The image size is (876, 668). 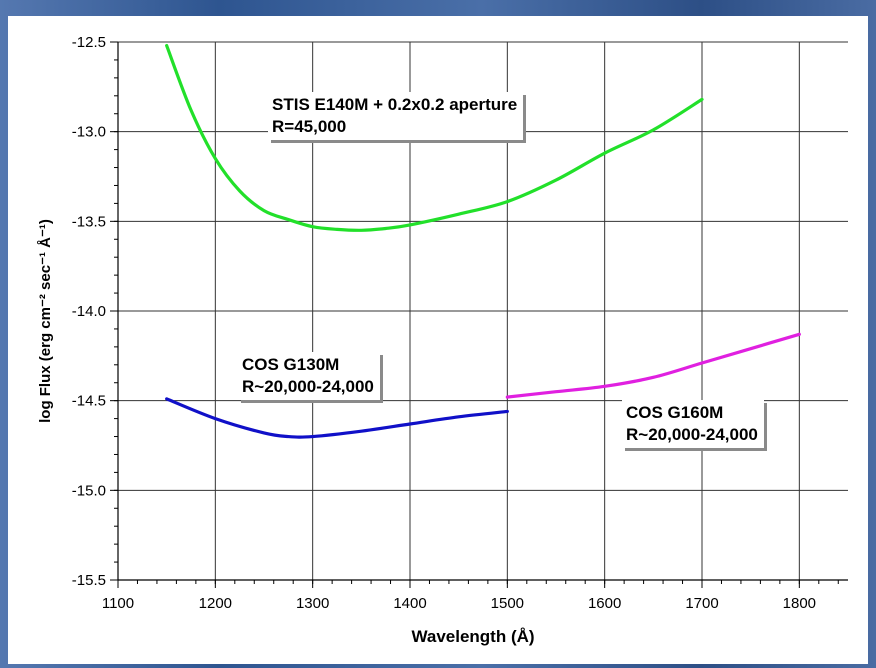 What do you see at coordinates (89, 490) in the screenshot?
I see `y-tick-label: -15.0` at bounding box center [89, 490].